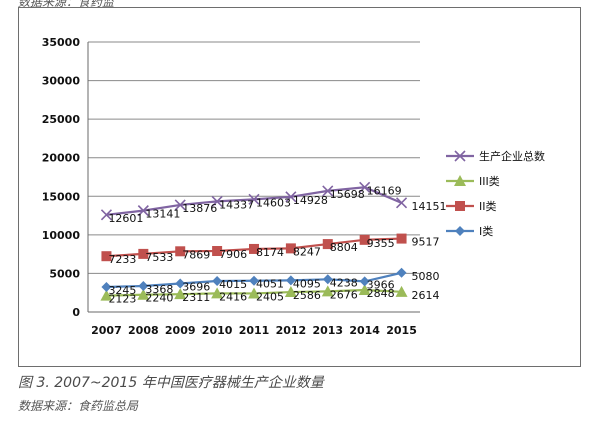  What do you see at coordinates (106, 330) in the screenshot?
I see `x-tick-label: 2007` at bounding box center [106, 330].